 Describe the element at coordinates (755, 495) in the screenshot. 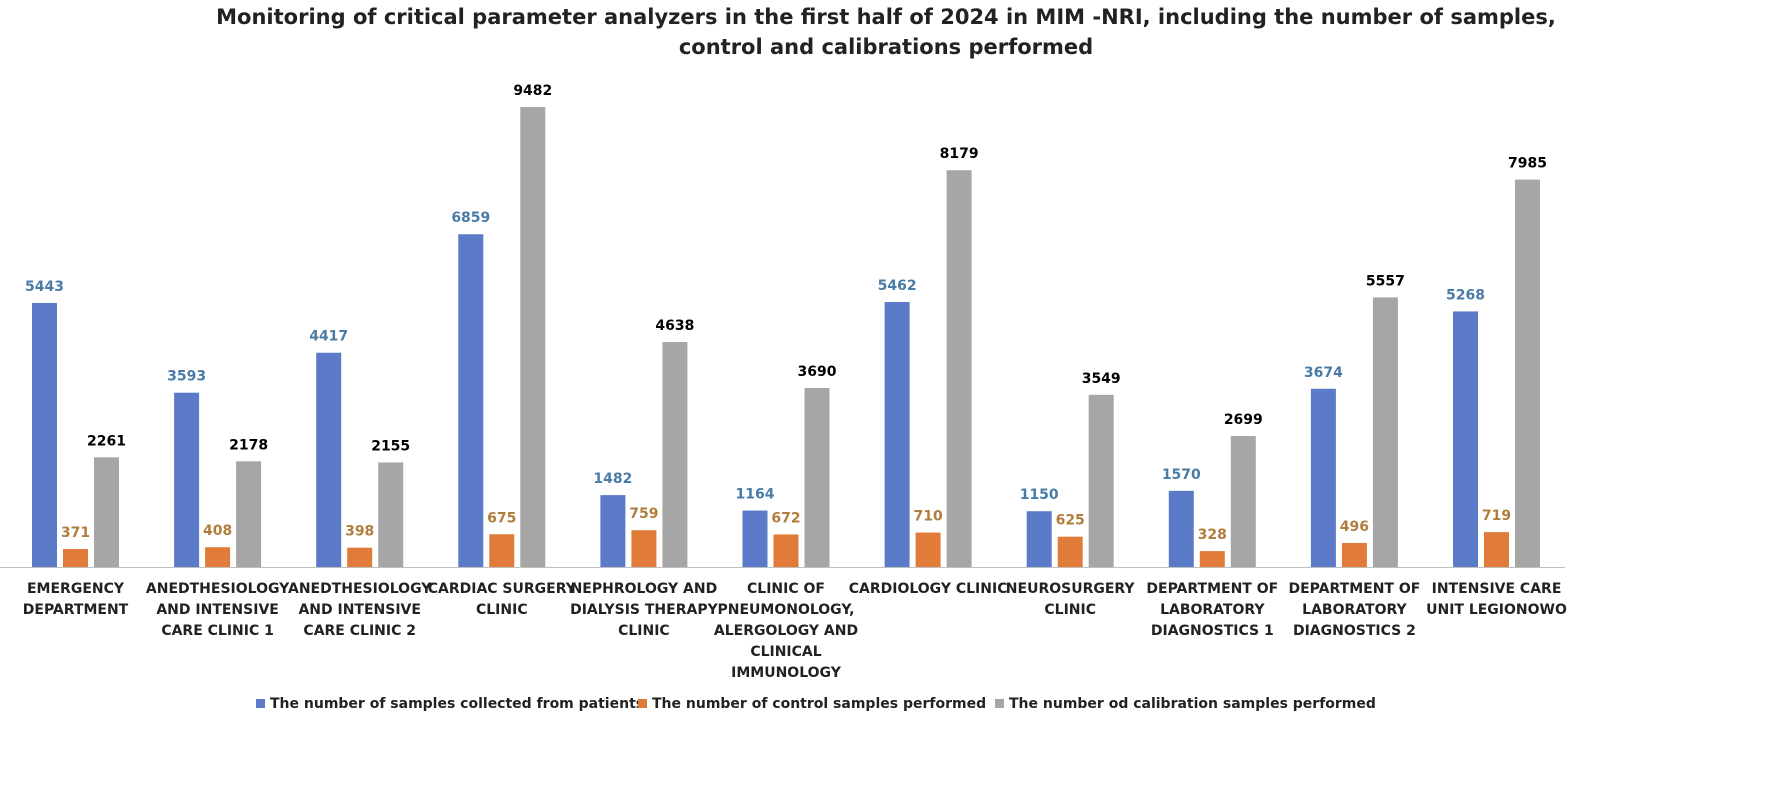

I see `data-label: 1164` at that location.